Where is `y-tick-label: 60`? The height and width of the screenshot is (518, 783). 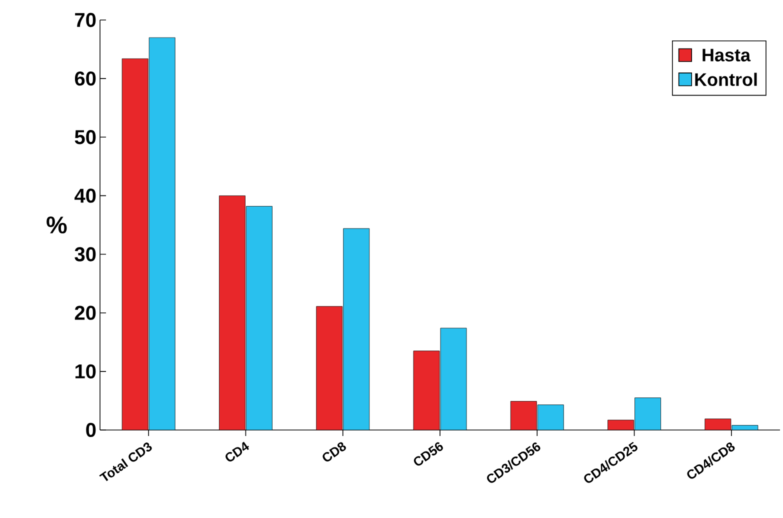
y-tick-label: 60 is located at coordinates (85, 78).